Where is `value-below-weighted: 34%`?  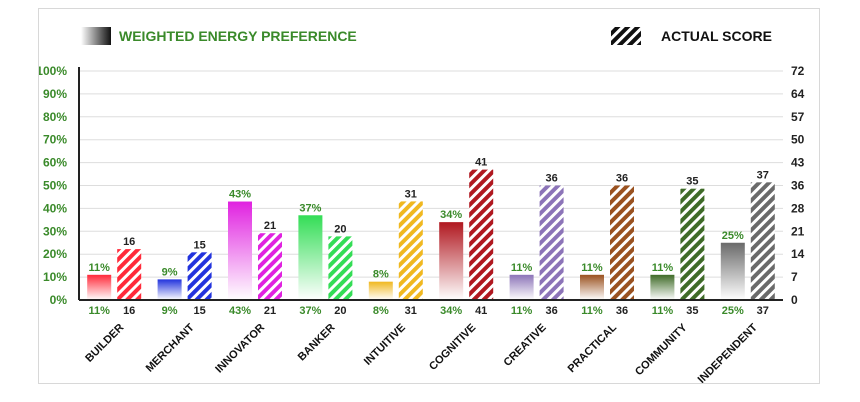 value-below-weighted: 34% is located at coordinates (451, 311).